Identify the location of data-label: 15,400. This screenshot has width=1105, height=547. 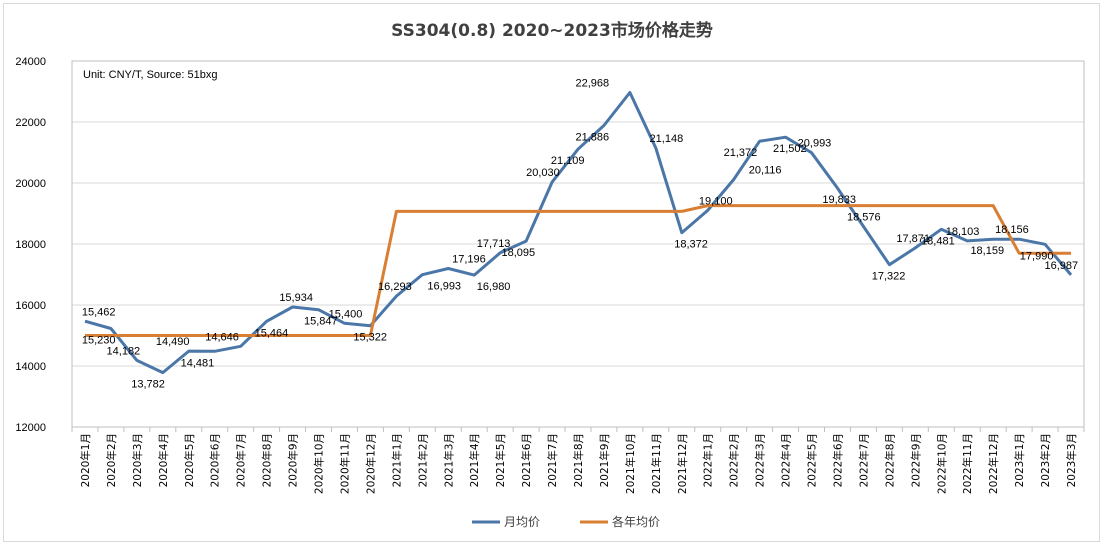
(346, 314).